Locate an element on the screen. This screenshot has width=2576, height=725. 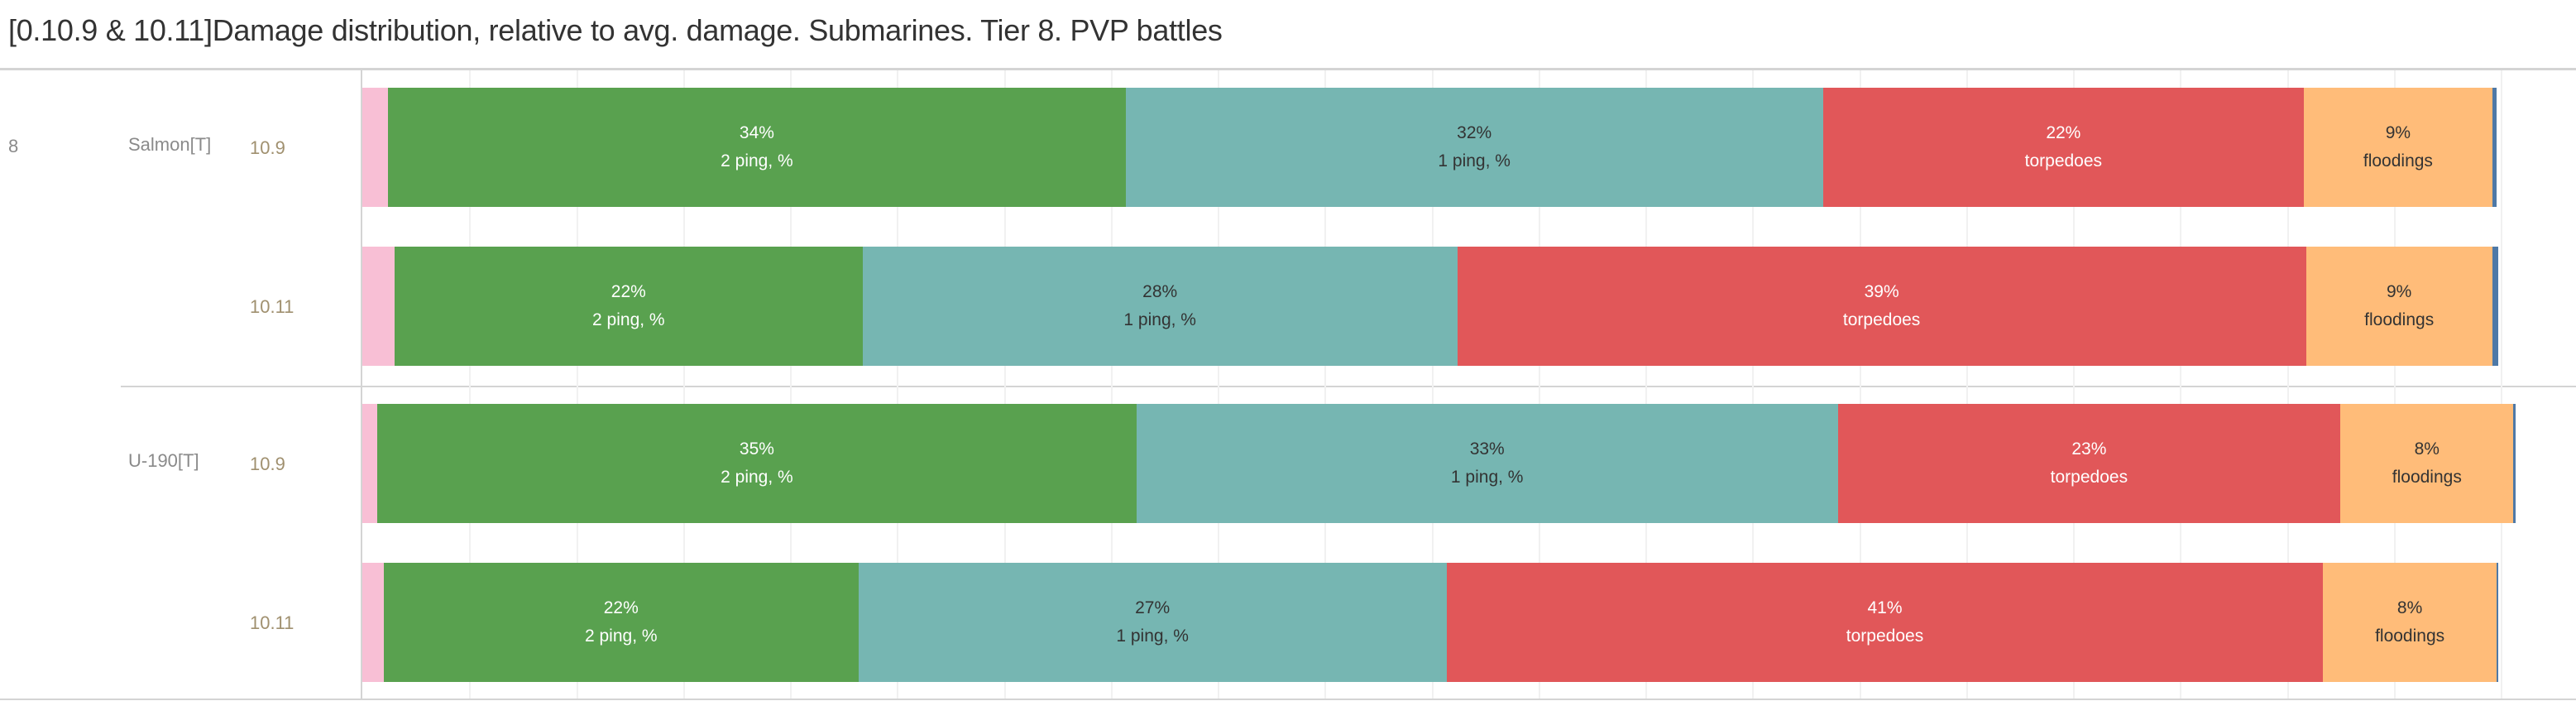
tier-label: 8 is located at coordinates (14, 146).